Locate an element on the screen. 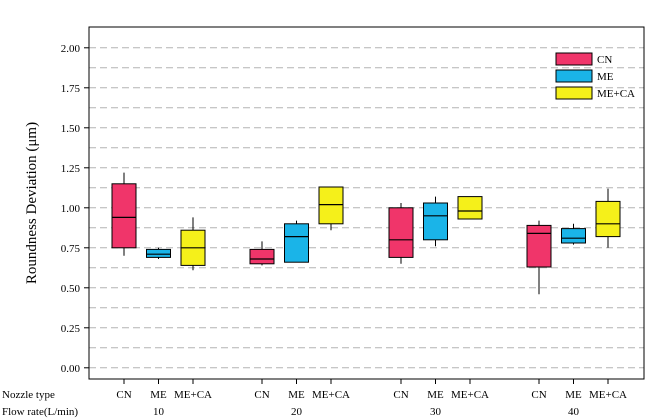 This screenshot has height=420, width=661. y-tick-label: 2.00 is located at coordinates (71, 49).